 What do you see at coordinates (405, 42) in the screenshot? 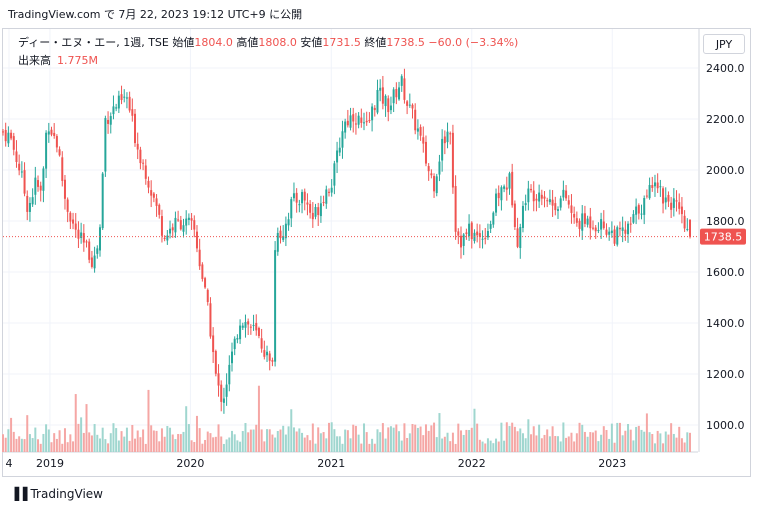
I see `close-value: 1738.5` at bounding box center [405, 42].